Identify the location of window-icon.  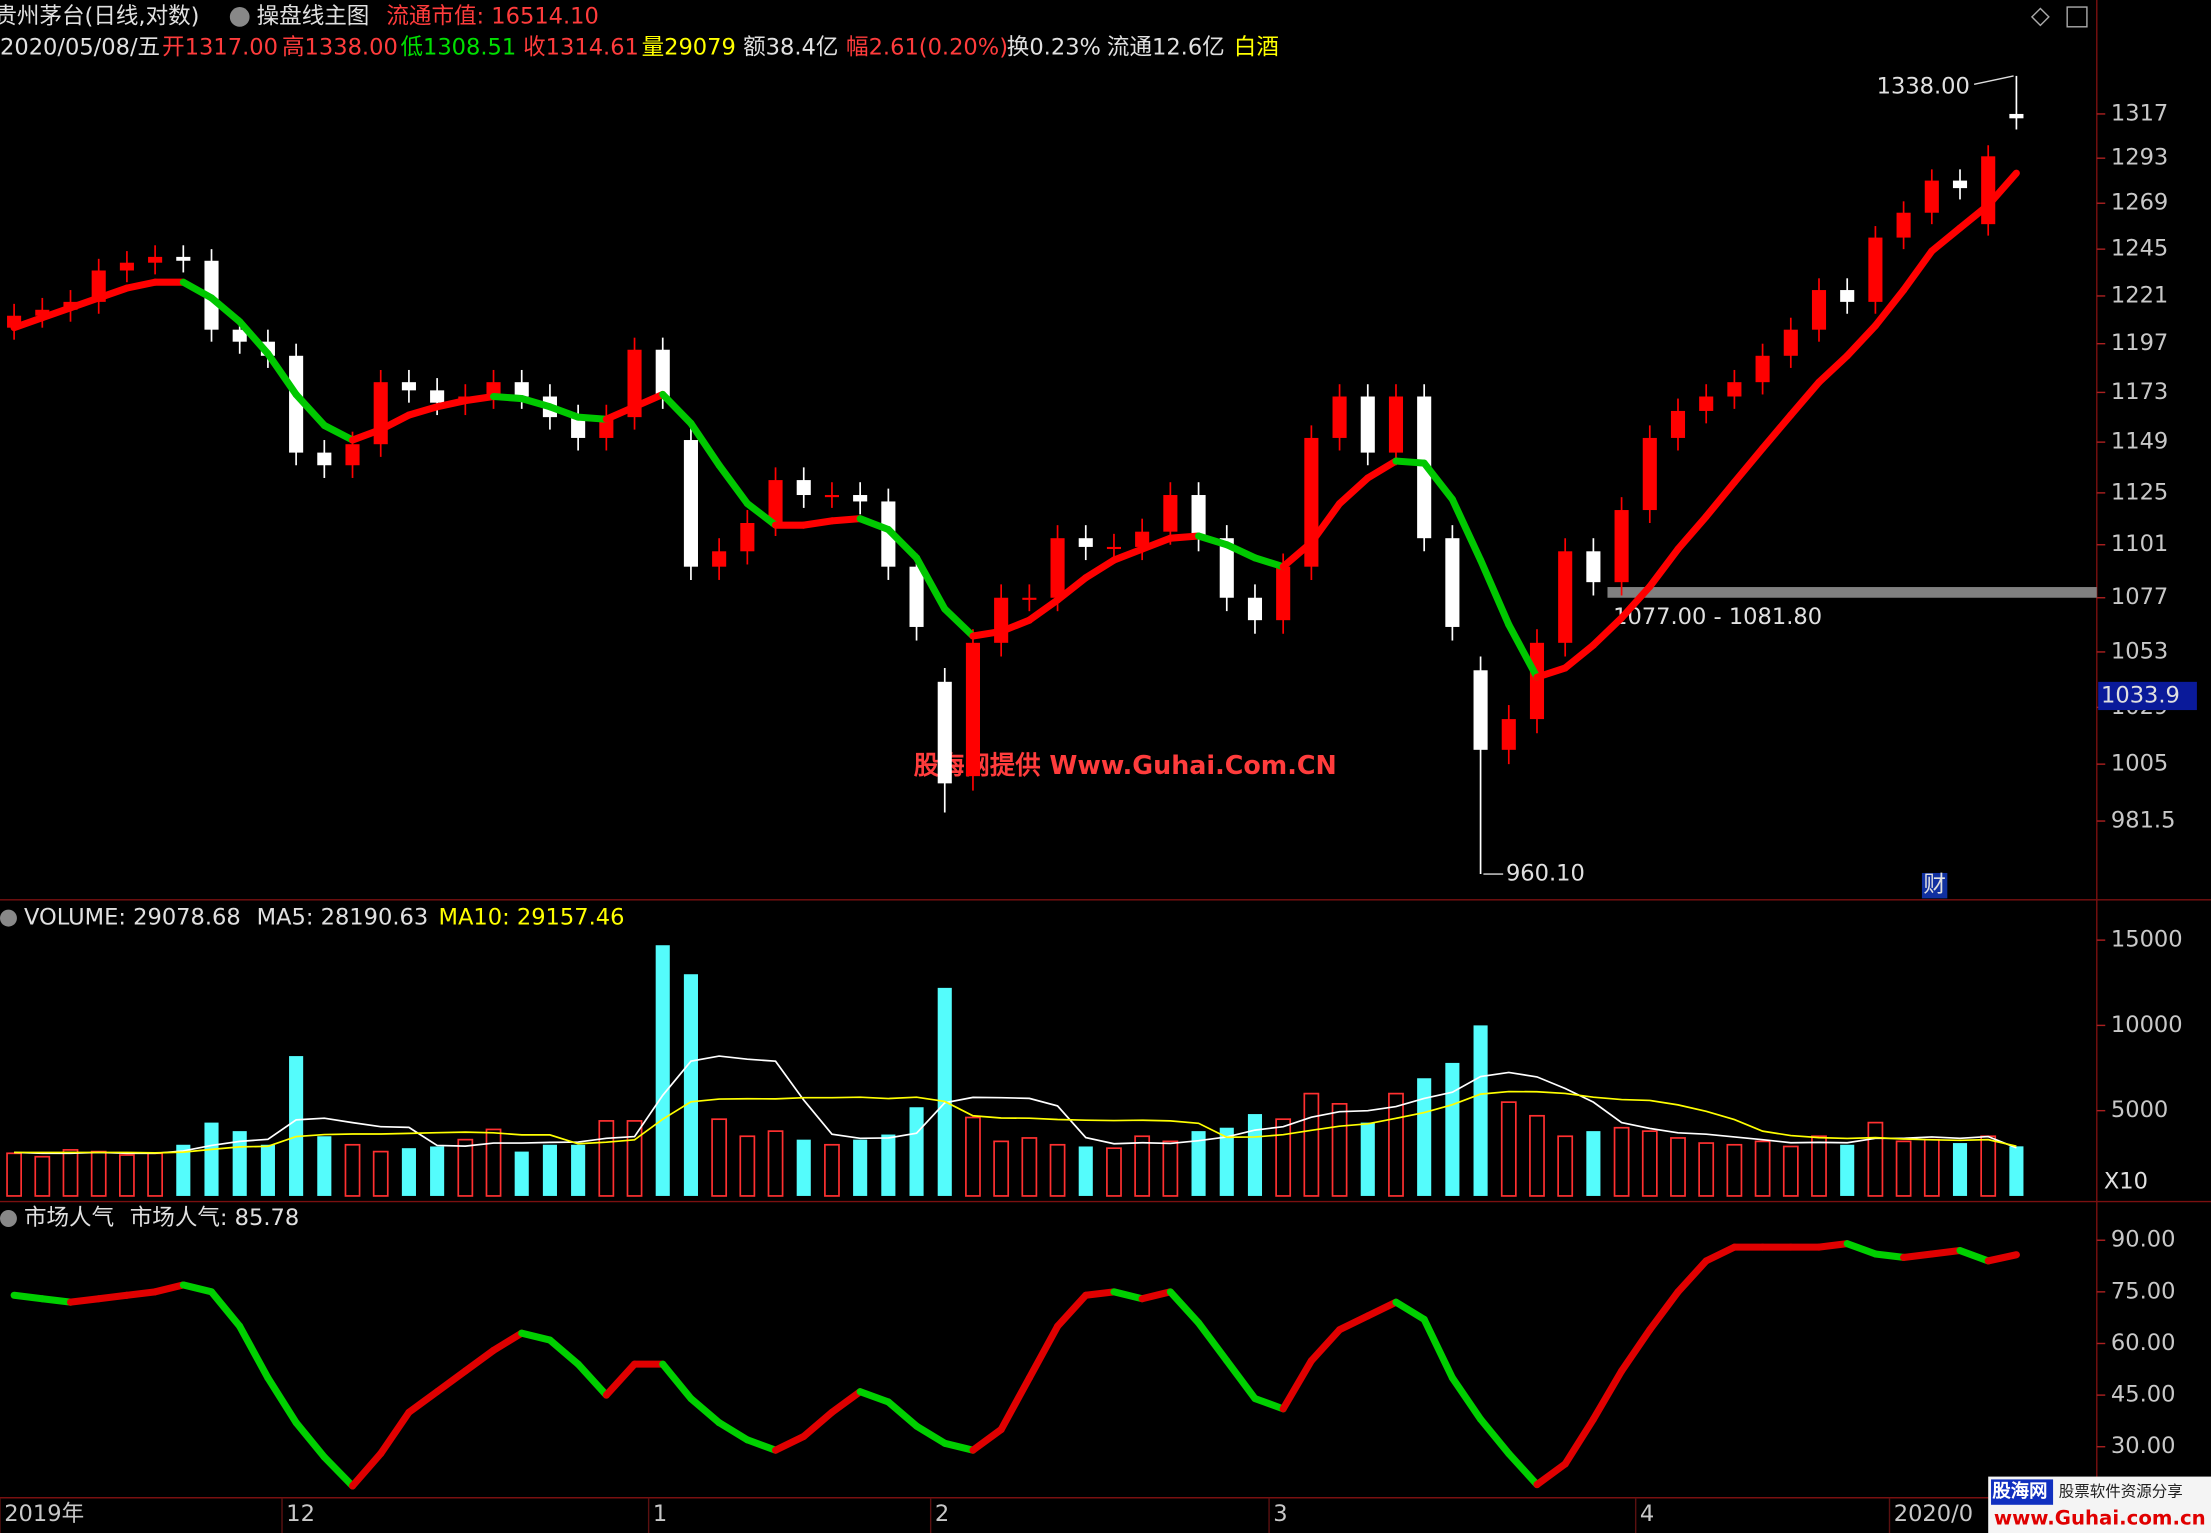
(2077, 17).